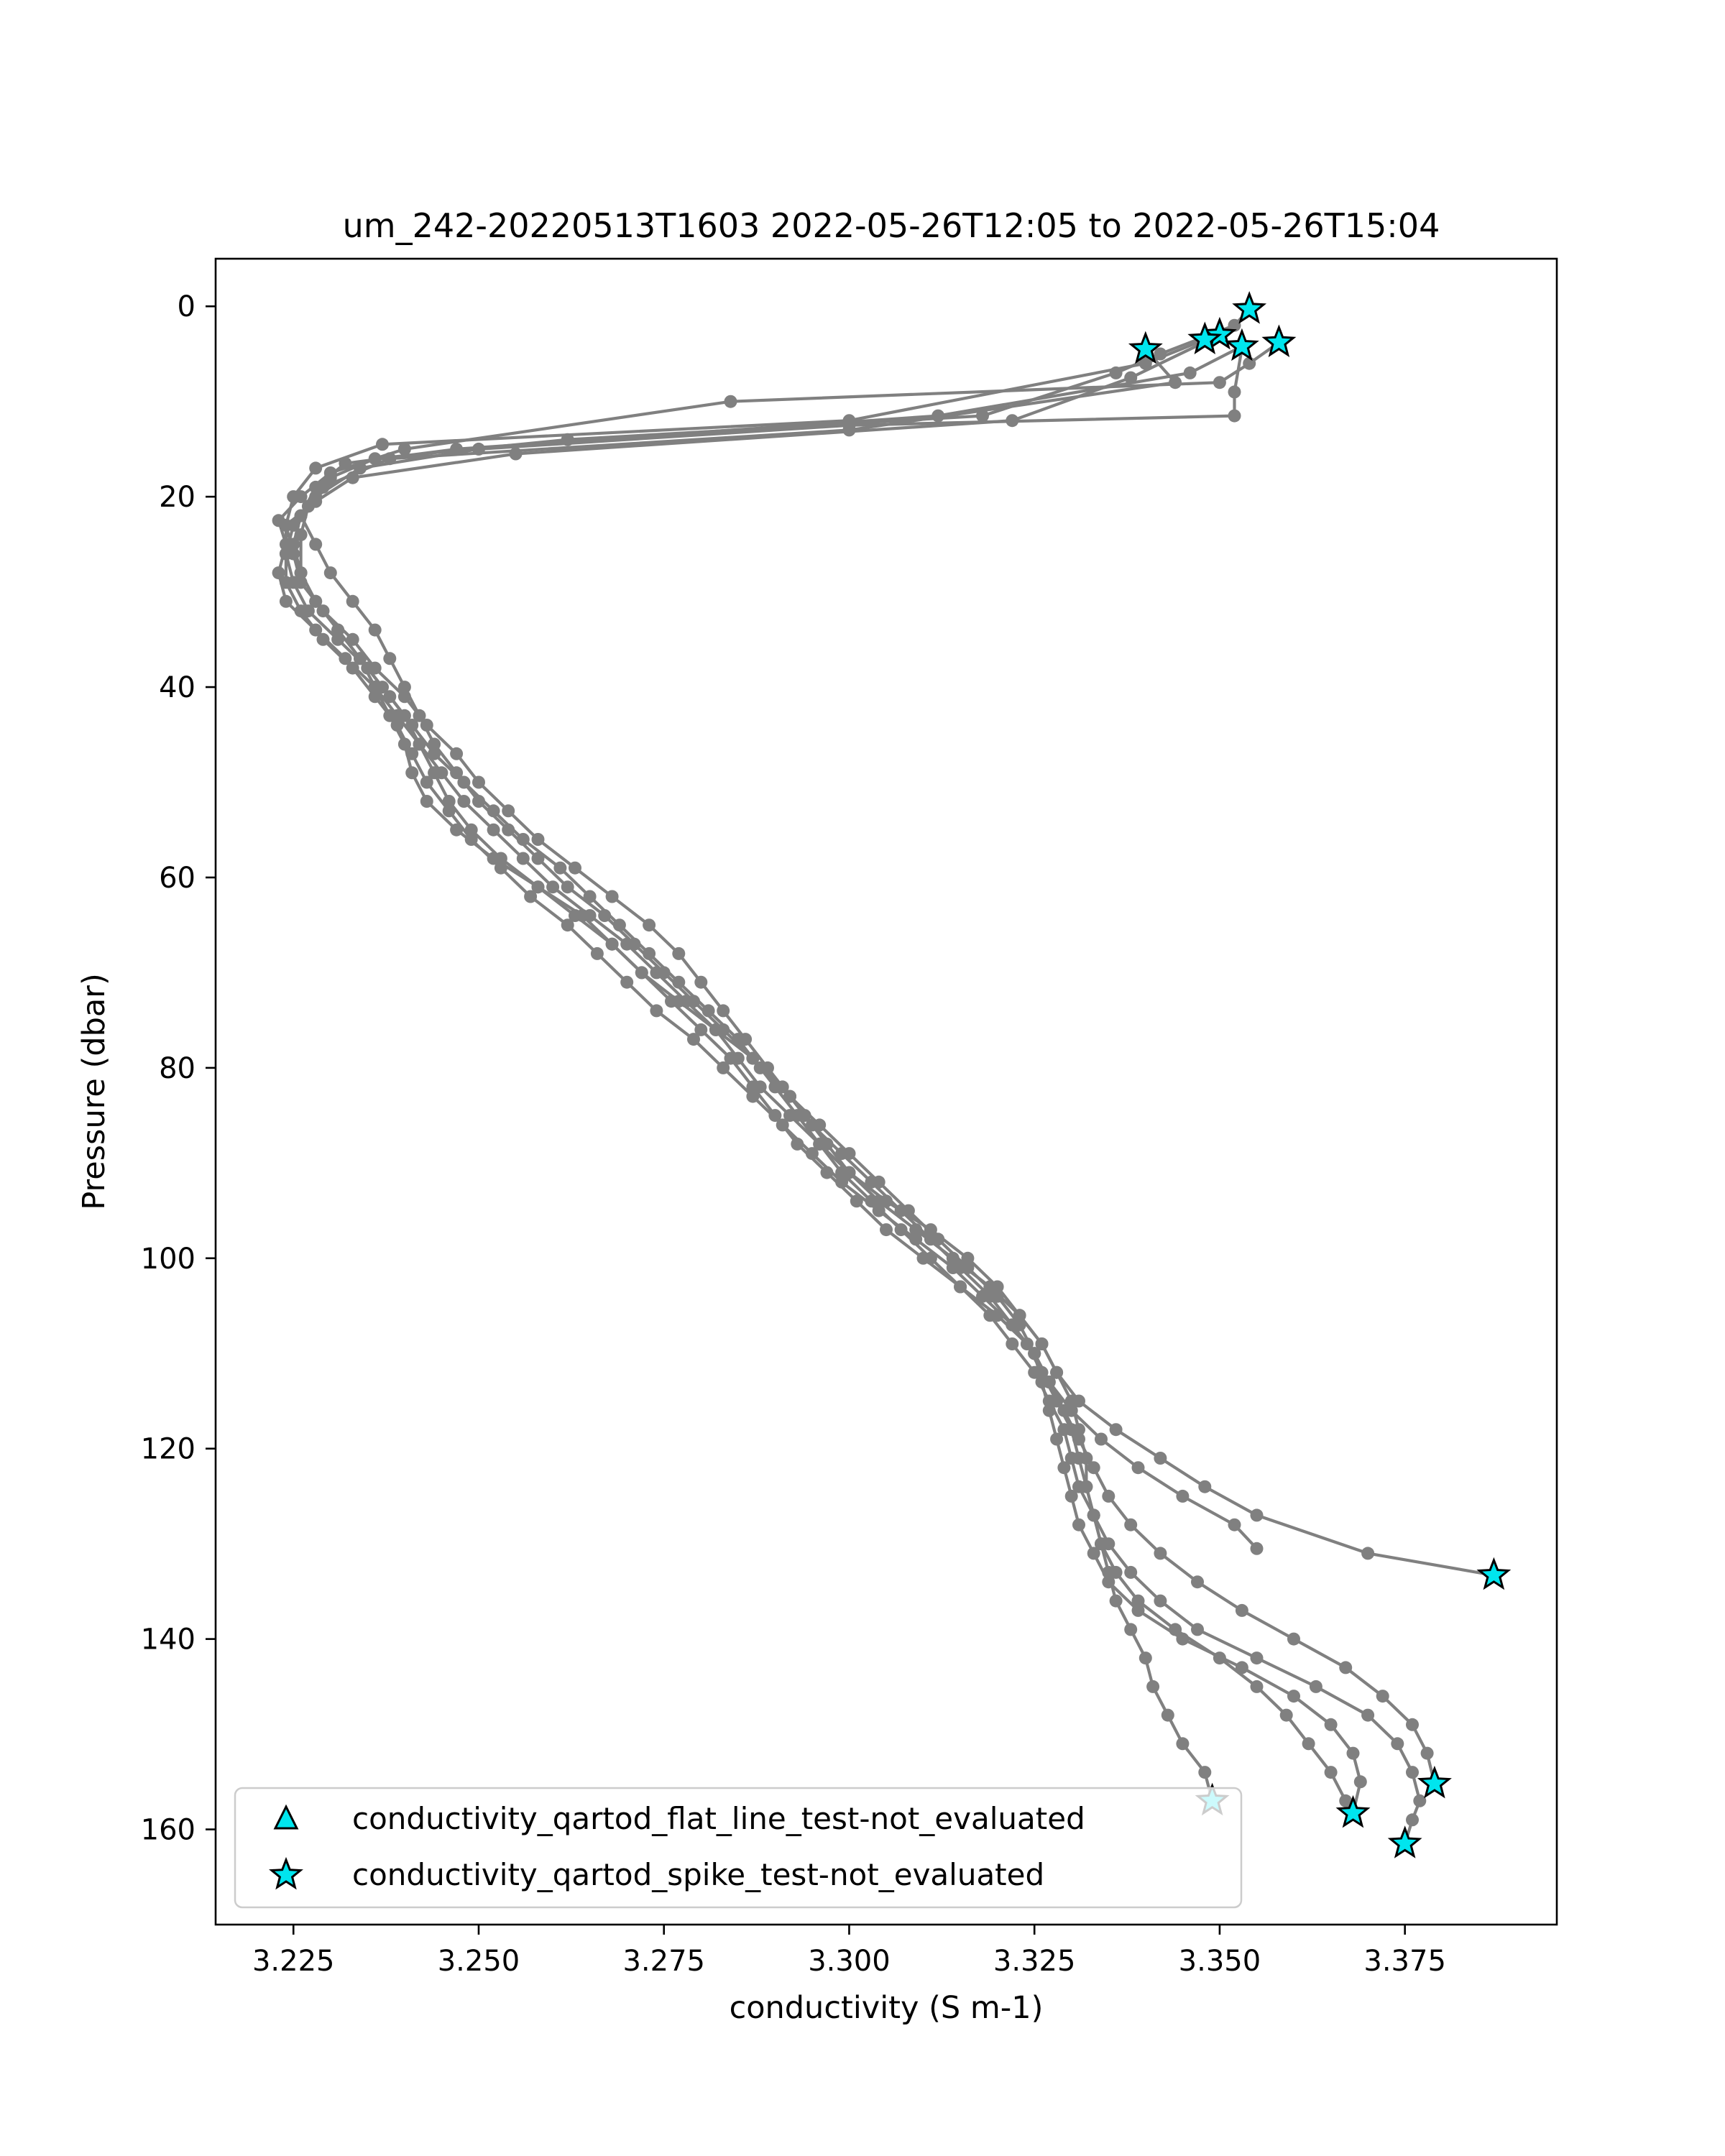 The image size is (1725, 2156). Describe the element at coordinates (286, 1817) in the screenshot. I see `legend-triangle-marker` at that location.